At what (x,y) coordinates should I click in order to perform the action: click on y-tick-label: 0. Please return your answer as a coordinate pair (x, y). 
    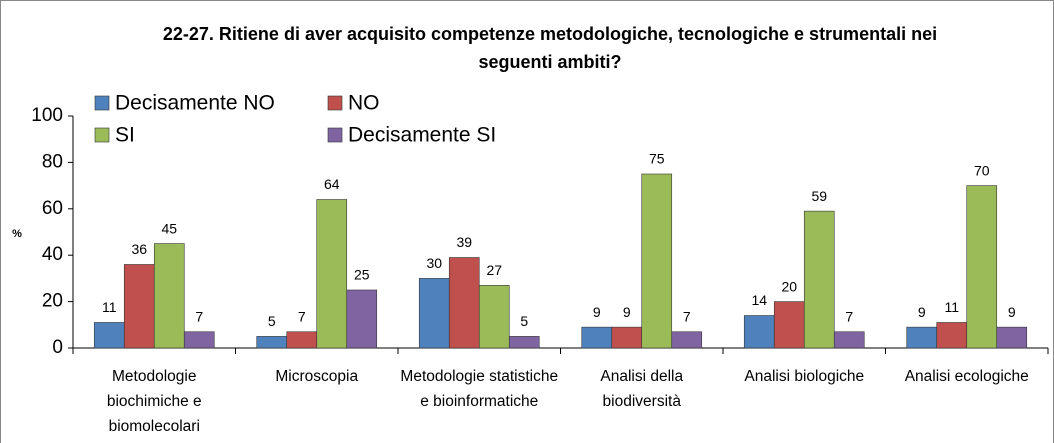
    Looking at the image, I should click on (57, 347).